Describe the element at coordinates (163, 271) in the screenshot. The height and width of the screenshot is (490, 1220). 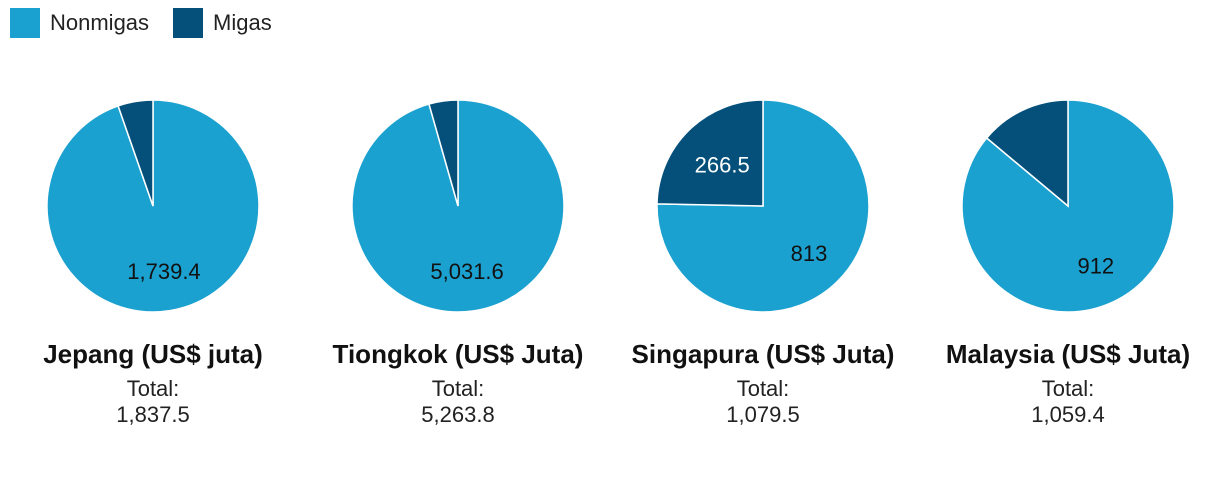
I see `slice-label-nonmigas-jepang: 1,739.4` at that location.